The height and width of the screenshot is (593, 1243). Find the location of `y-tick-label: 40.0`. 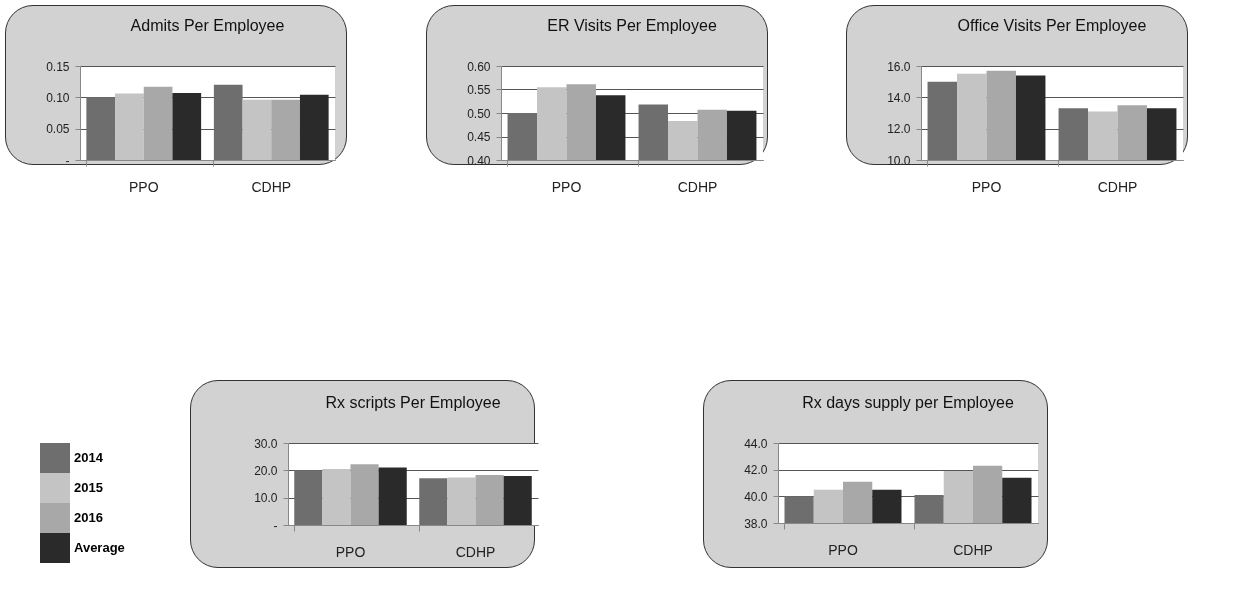

y-tick-label: 40.0 is located at coordinates (756, 496).